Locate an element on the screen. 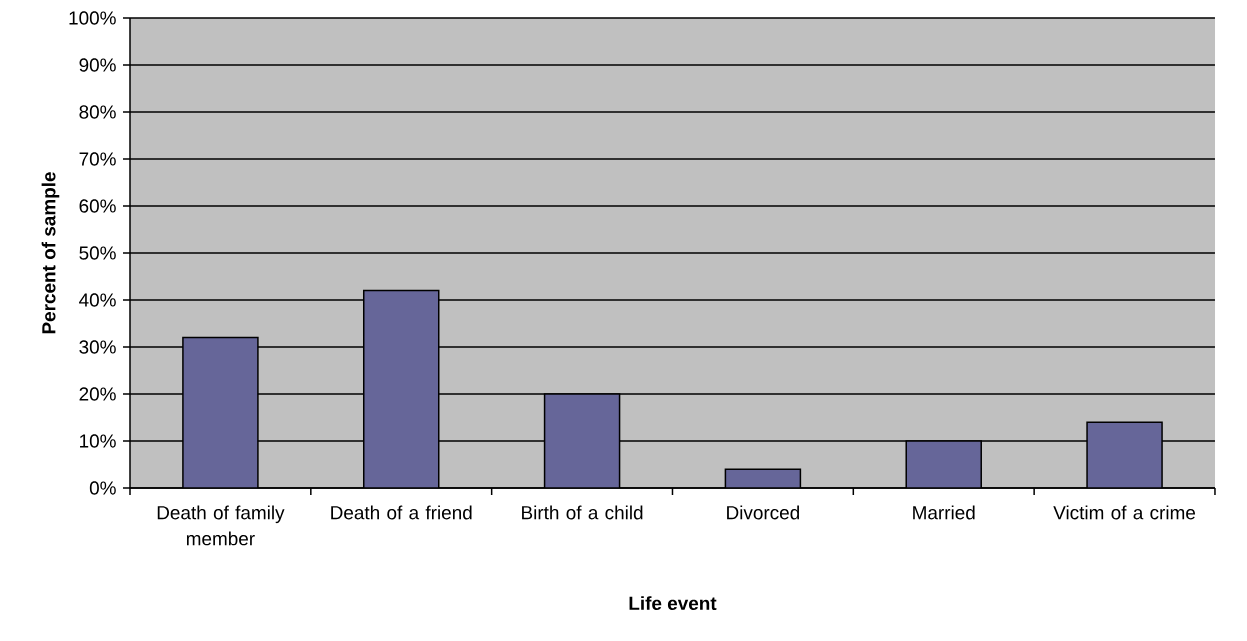  y-tick-label: 30% is located at coordinates (97, 347).